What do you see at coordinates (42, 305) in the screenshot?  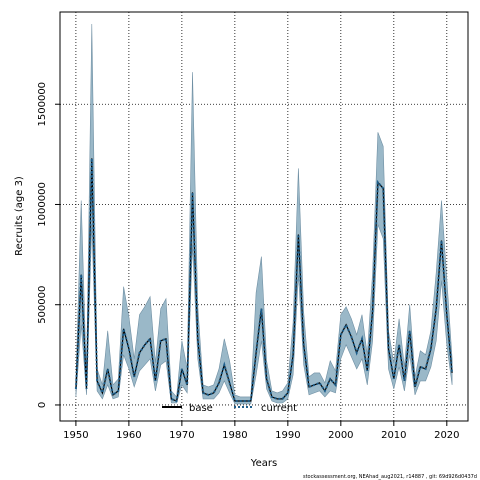 I see `y-tick-label: 500000` at bounding box center [42, 305].